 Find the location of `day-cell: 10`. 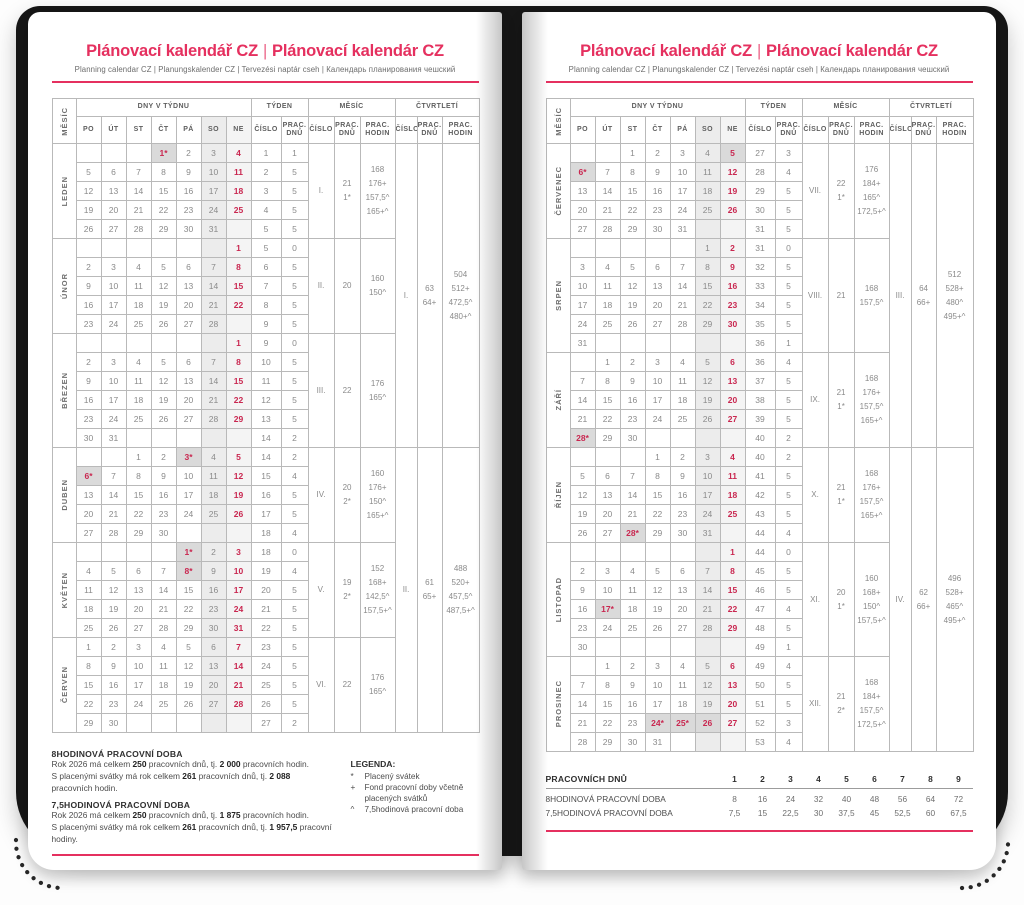

day-cell: 10 is located at coordinates (113, 286).